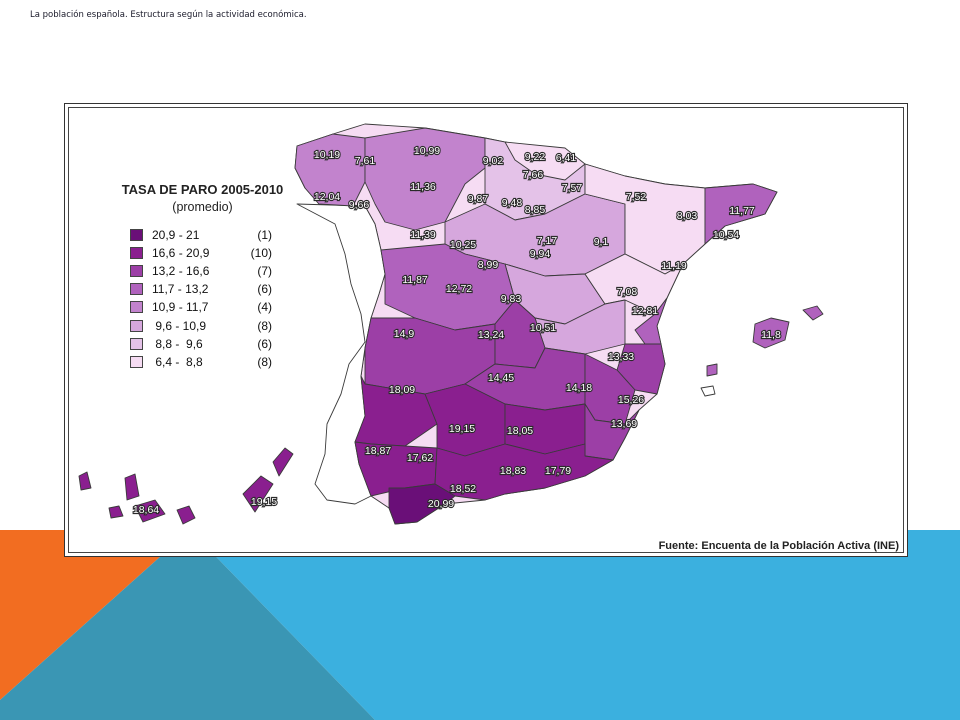 Image resolution: width=960 pixels, height=720 pixels. Describe the element at coordinates (579, 388) in the screenshot. I see `province-value-label: 14,18` at that location.